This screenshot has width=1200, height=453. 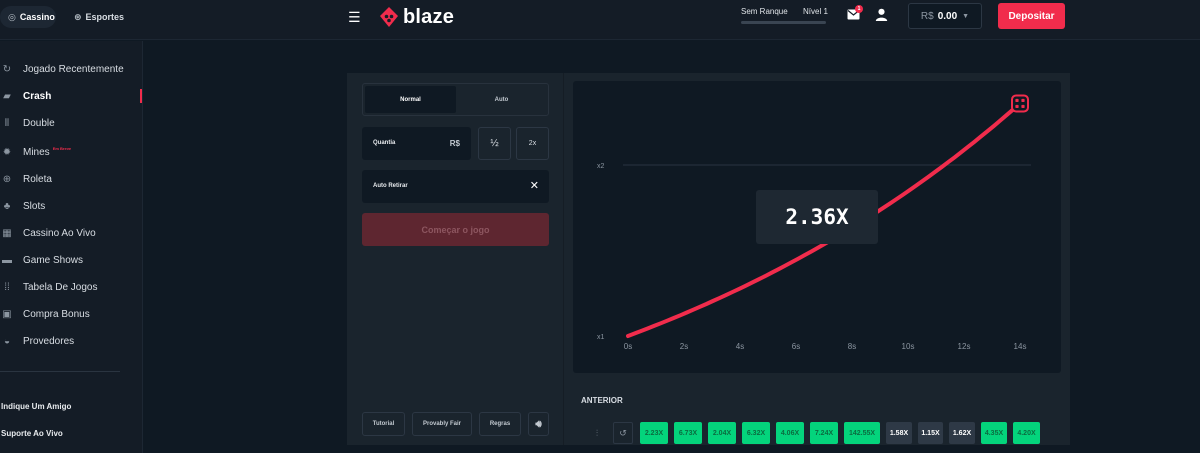 I want to click on sidebar-item-label: Provedores, so click(x=49, y=341).